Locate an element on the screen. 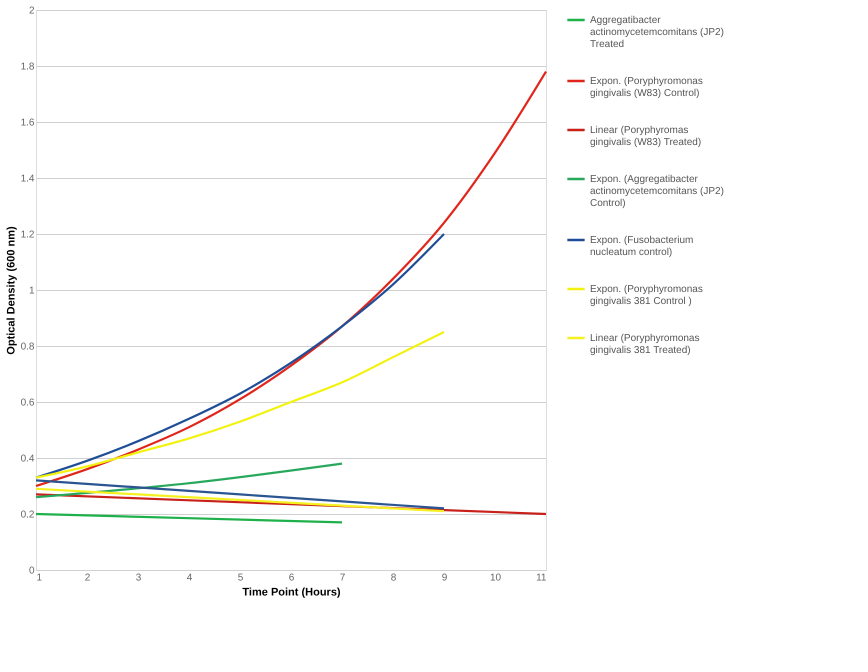 The image size is (868, 672). legend-label: Expon. (Poryphyromonas gingivalis 381 Control ) is located at coordinates (646, 295).